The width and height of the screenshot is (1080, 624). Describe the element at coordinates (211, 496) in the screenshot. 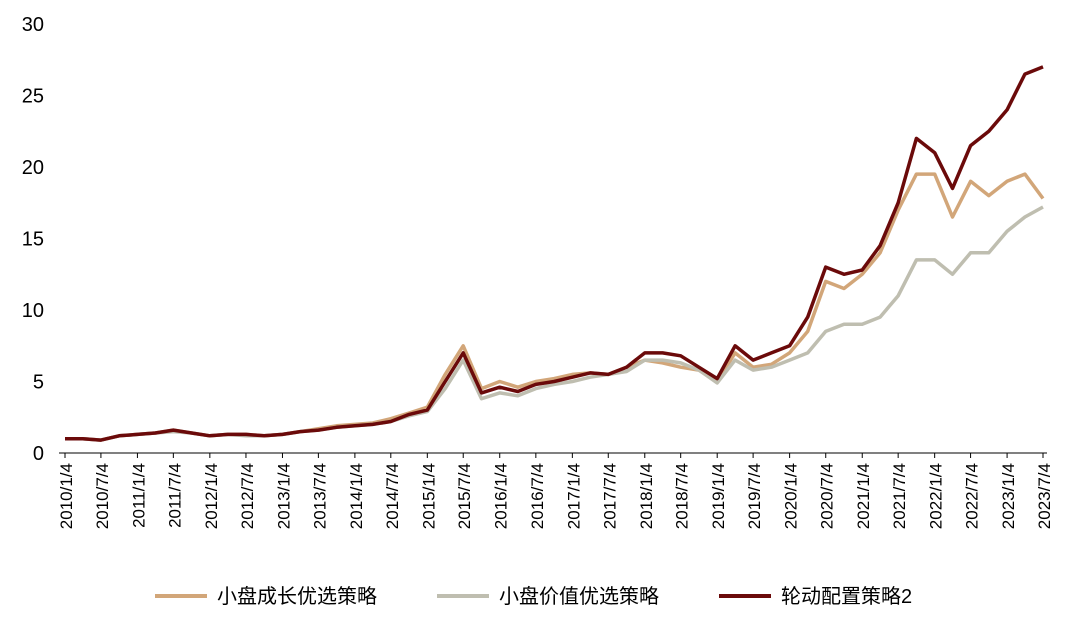

I see `x-tick-label: 2012/1/4` at that location.